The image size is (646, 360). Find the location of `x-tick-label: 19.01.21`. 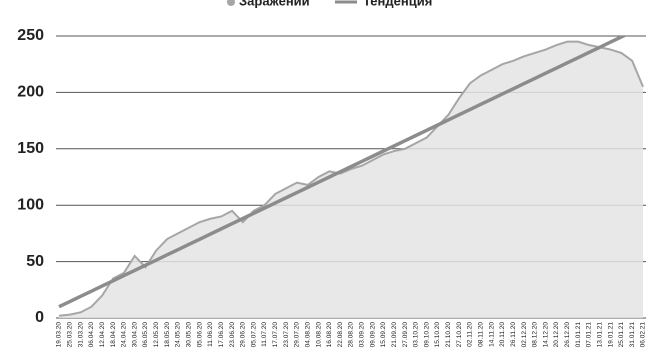

x-tick-label: 19.01.21 is located at coordinates (610, 335).